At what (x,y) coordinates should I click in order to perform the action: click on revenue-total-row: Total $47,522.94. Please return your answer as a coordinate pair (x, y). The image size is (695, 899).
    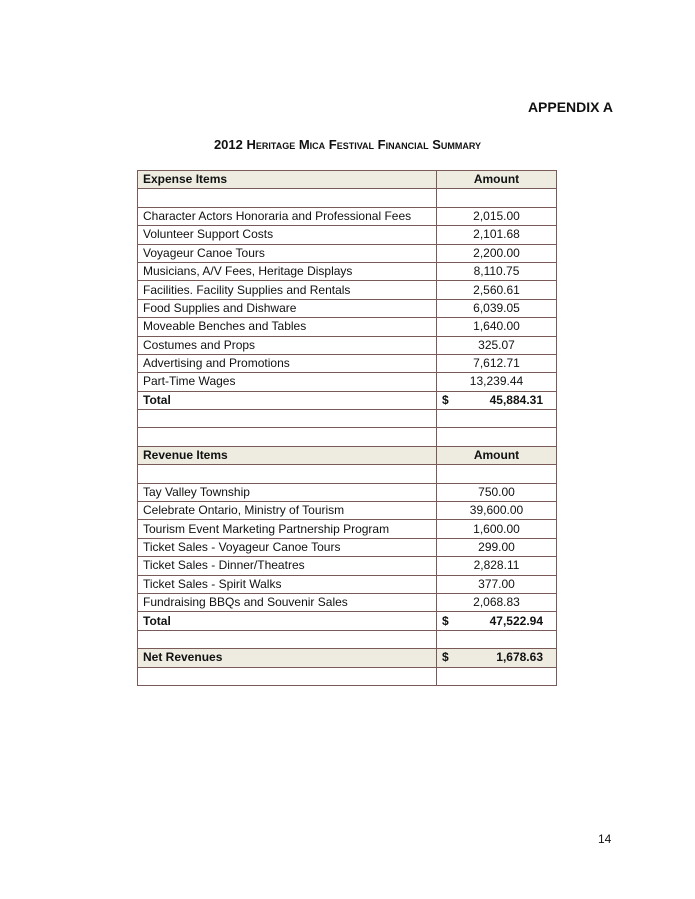
    Looking at the image, I should click on (347, 621).